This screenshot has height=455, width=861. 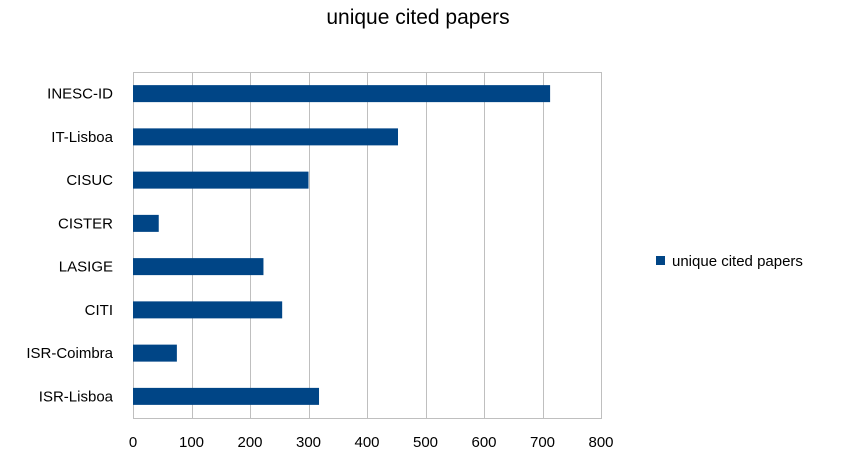 I want to click on legend: unique cited papers, so click(x=729, y=261).